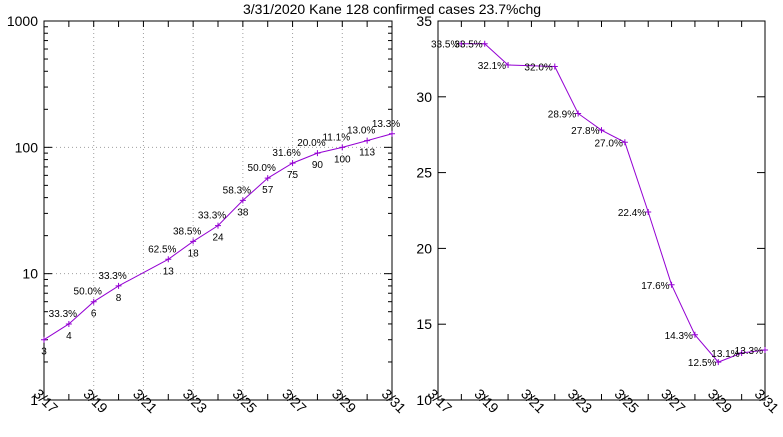 The height and width of the screenshot is (437, 783). What do you see at coordinates (286, 153) in the screenshot?
I see `left-pct-label: 31.6%` at bounding box center [286, 153].